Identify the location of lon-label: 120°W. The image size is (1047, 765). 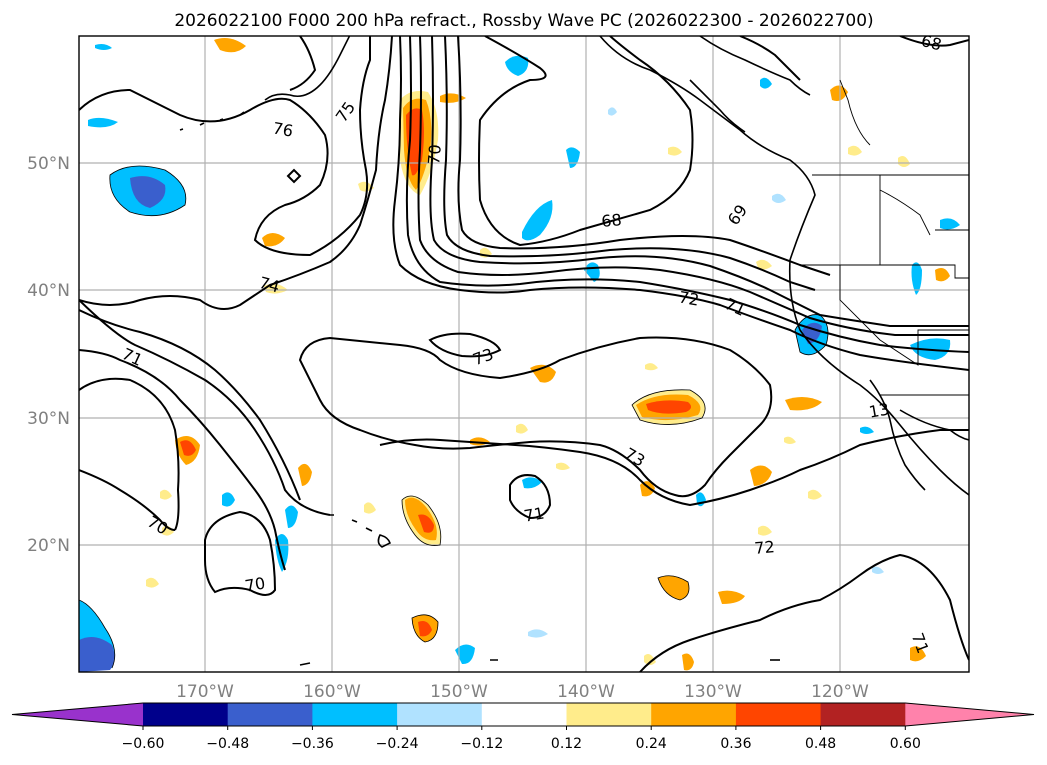
(840, 692).